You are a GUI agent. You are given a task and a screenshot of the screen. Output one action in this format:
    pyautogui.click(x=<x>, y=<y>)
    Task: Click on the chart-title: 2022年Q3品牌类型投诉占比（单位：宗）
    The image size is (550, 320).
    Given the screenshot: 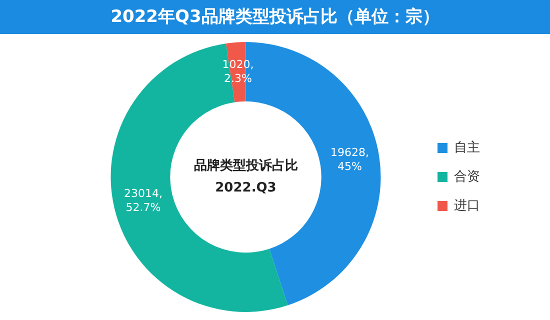 What is the action you would take?
    pyautogui.click(x=275, y=17)
    